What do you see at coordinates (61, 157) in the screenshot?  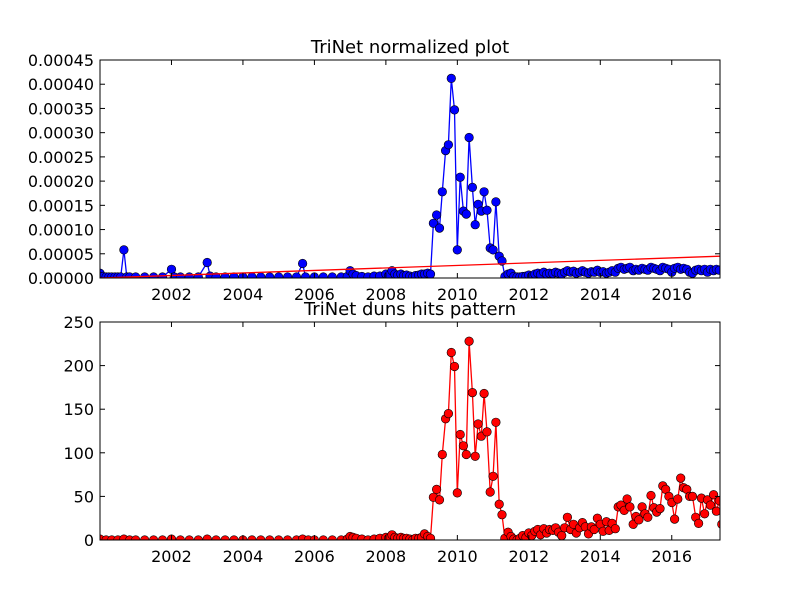 I see `y-tick-label: 0.00025` at bounding box center [61, 157].